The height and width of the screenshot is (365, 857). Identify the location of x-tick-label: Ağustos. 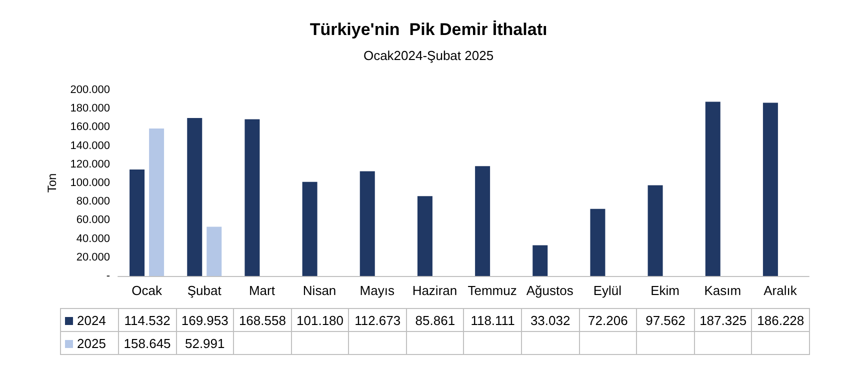
(550, 290).